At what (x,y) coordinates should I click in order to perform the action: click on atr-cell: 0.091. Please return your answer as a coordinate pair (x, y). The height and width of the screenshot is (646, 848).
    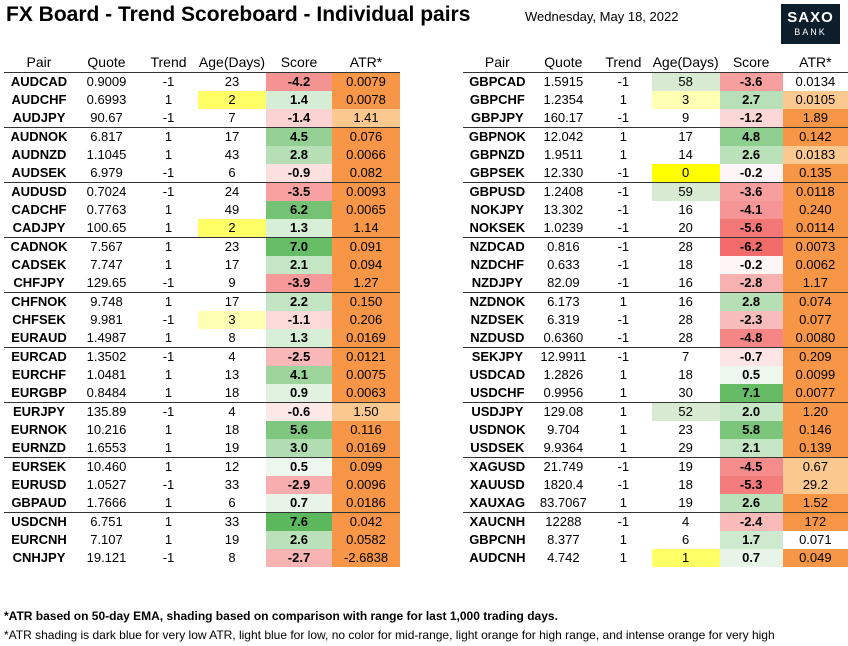
    Looking at the image, I should click on (366, 246).